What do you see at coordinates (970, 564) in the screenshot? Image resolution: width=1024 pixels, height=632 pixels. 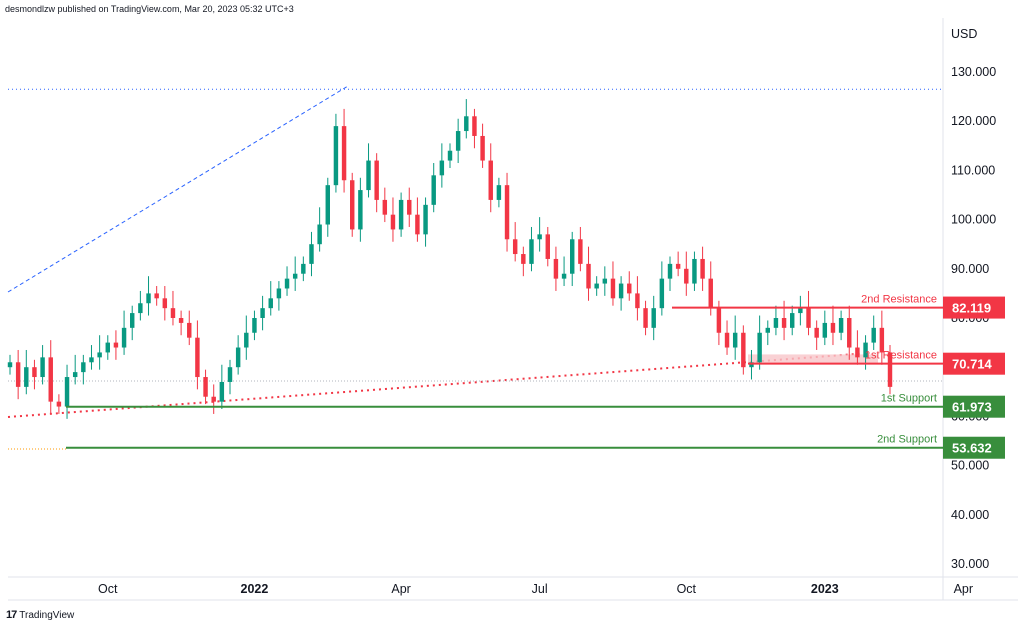 I see `y-tick-label: 30.000` at bounding box center [970, 564].